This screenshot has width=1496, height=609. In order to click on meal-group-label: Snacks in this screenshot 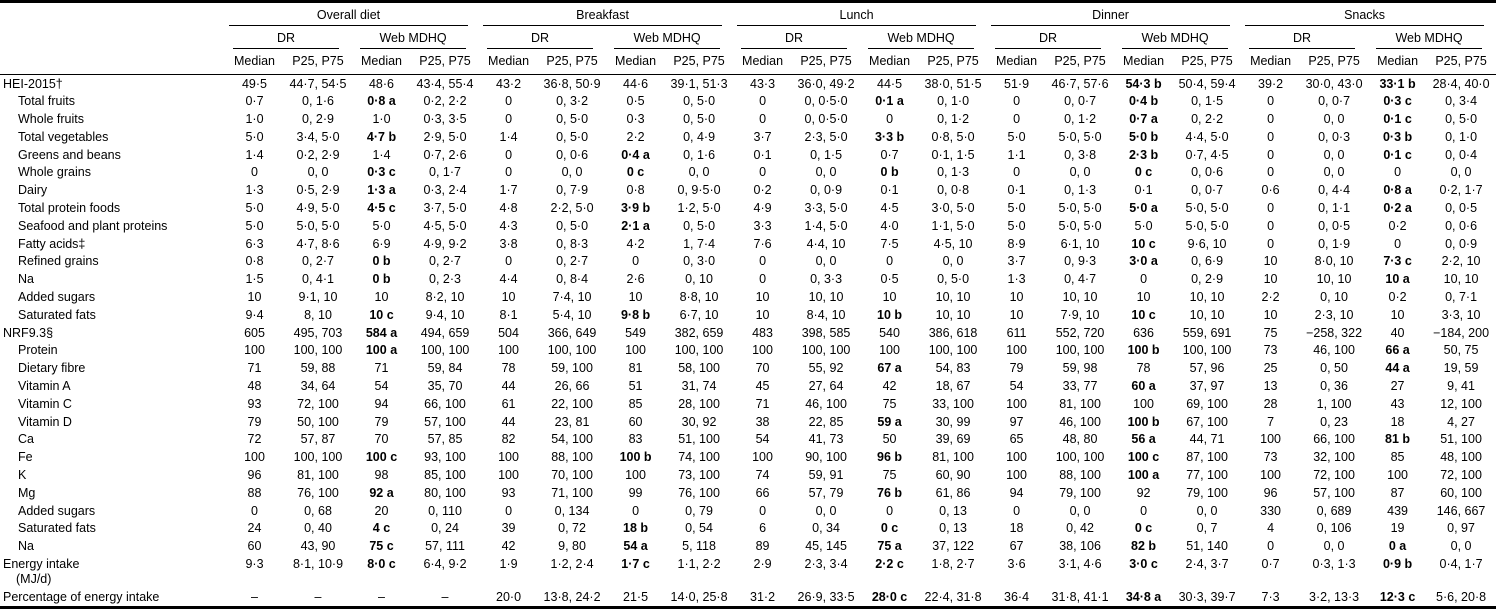, I will do `click(1365, 15)`.